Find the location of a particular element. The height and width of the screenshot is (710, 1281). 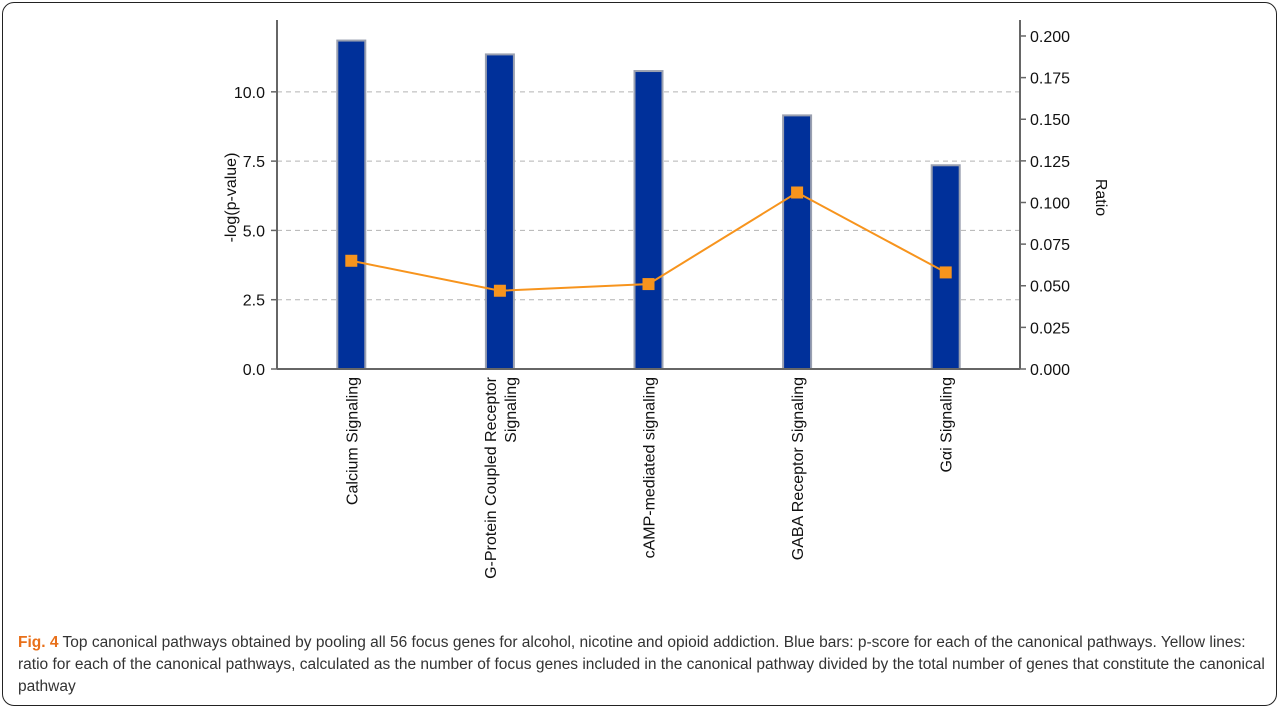

y-tick-label-right: 0.050 is located at coordinates (1050, 287).